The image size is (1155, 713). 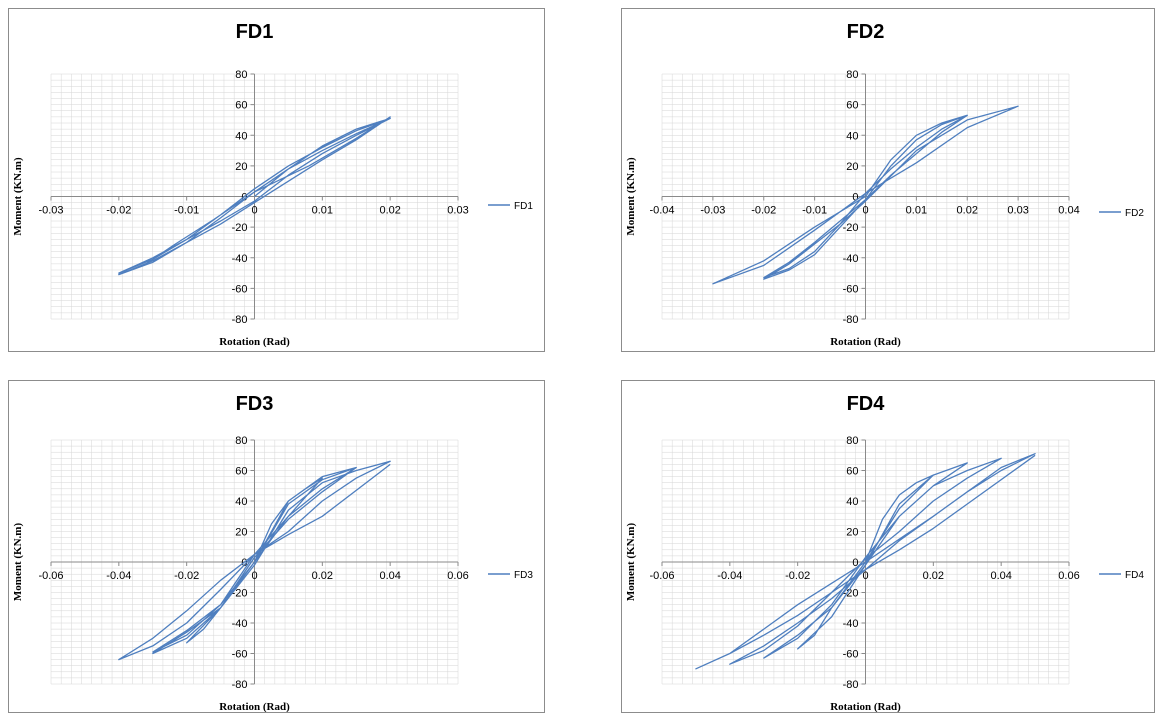 What do you see at coordinates (523, 206) in the screenshot?
I see `legend-label: FD1` at bounding box center [523, 206].